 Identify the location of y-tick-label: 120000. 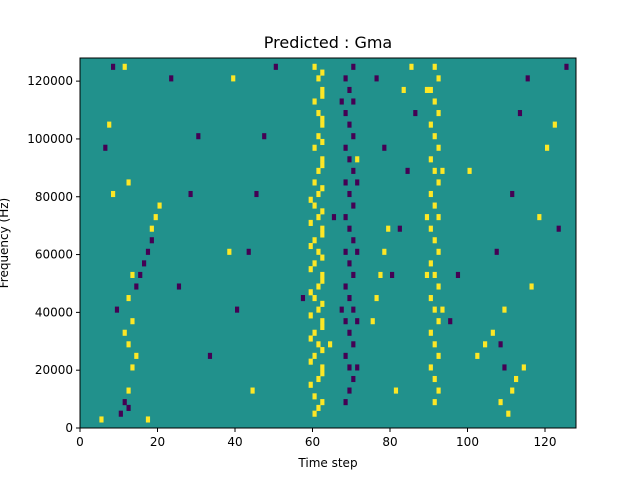
(50, 81).